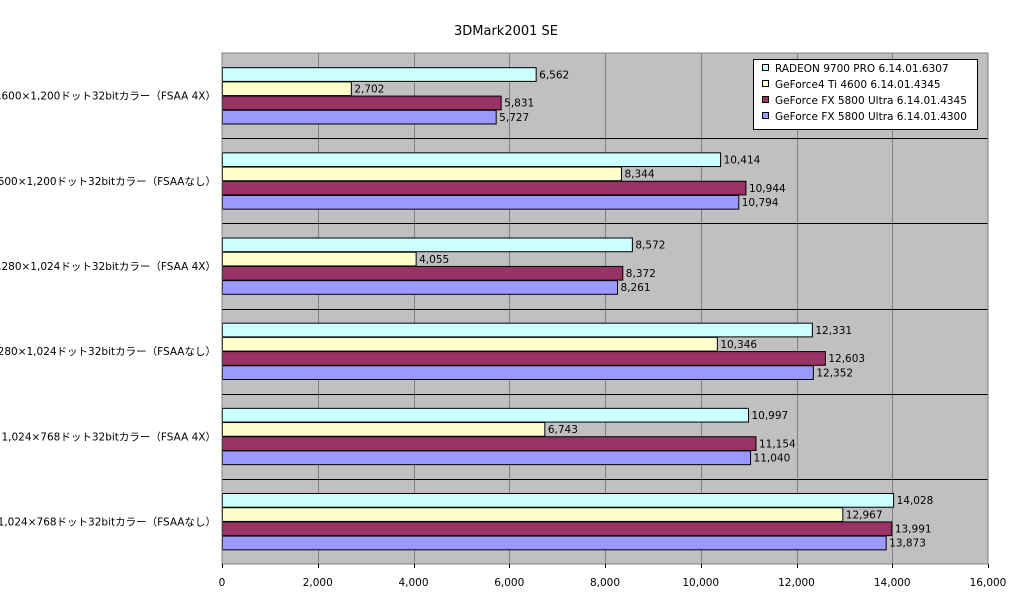 This screenshot has height=600, width=1012. Describe the element at coordinates (858, 85) in the screenshot. I see `legend-entry: GeForce4 Ti 4600 6.14.01.4345` at that location.